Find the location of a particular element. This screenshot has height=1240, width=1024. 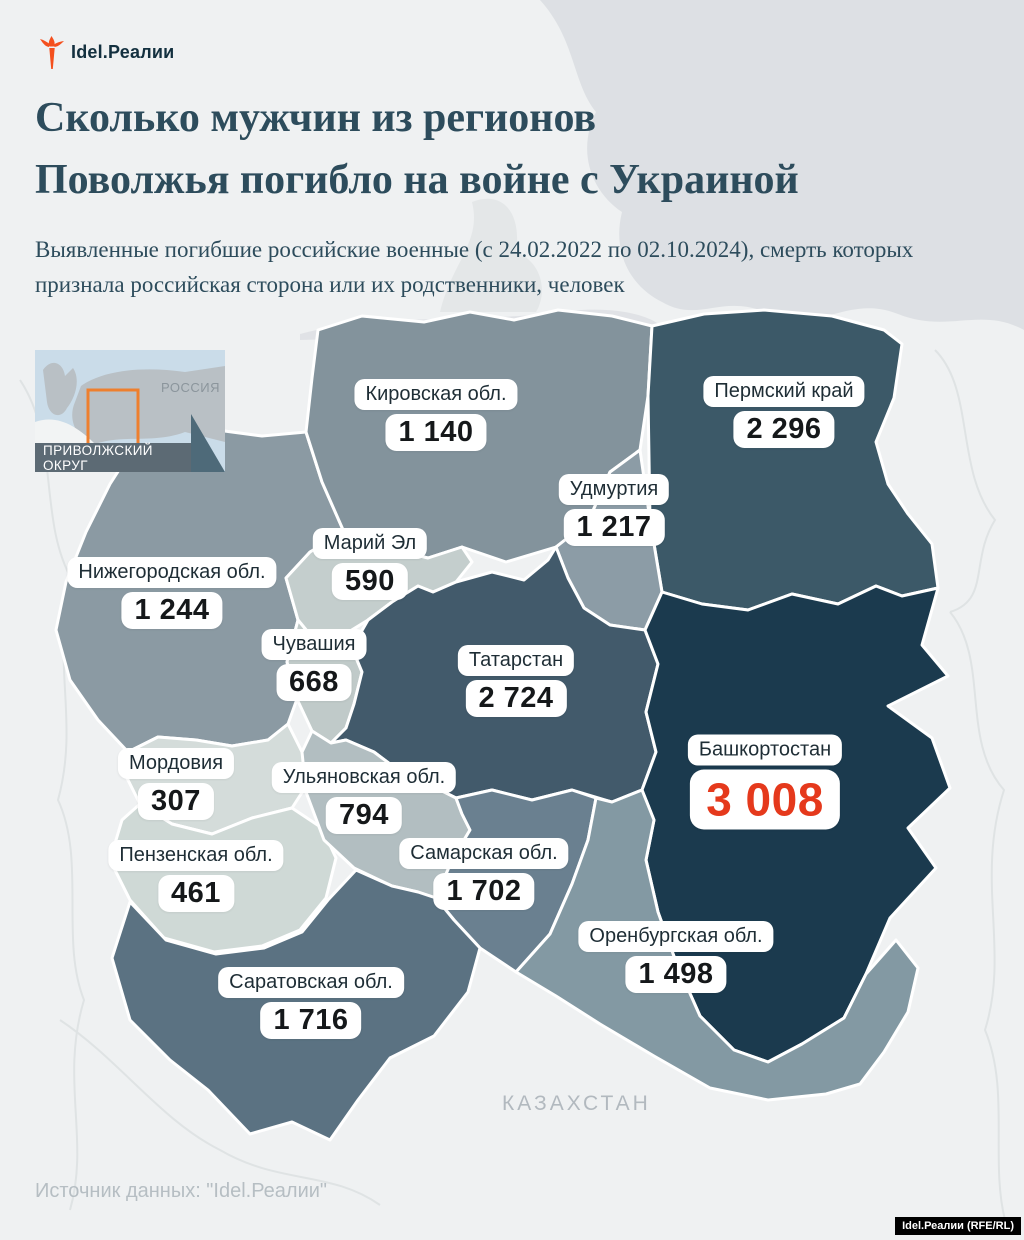

label-mariy-el: Марий Эл 590 is located at coordinates (370, 564).